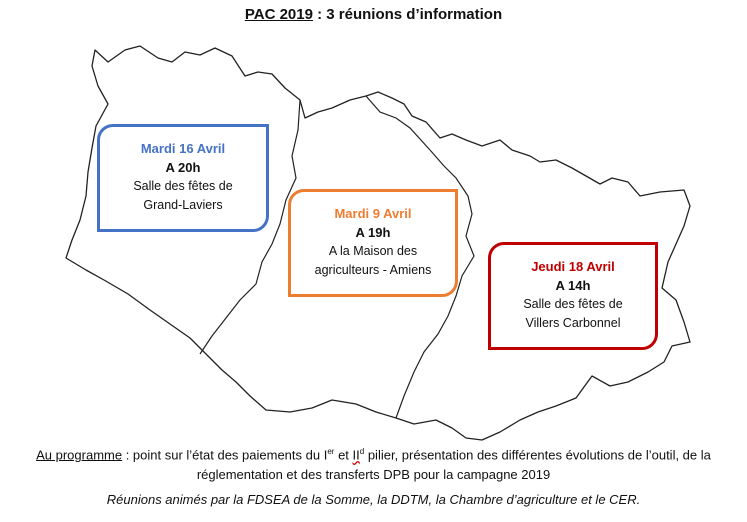 Image resolution: width=747 pixels, height=522 pixels. I want to click on district-border-east, so click(435, 284).